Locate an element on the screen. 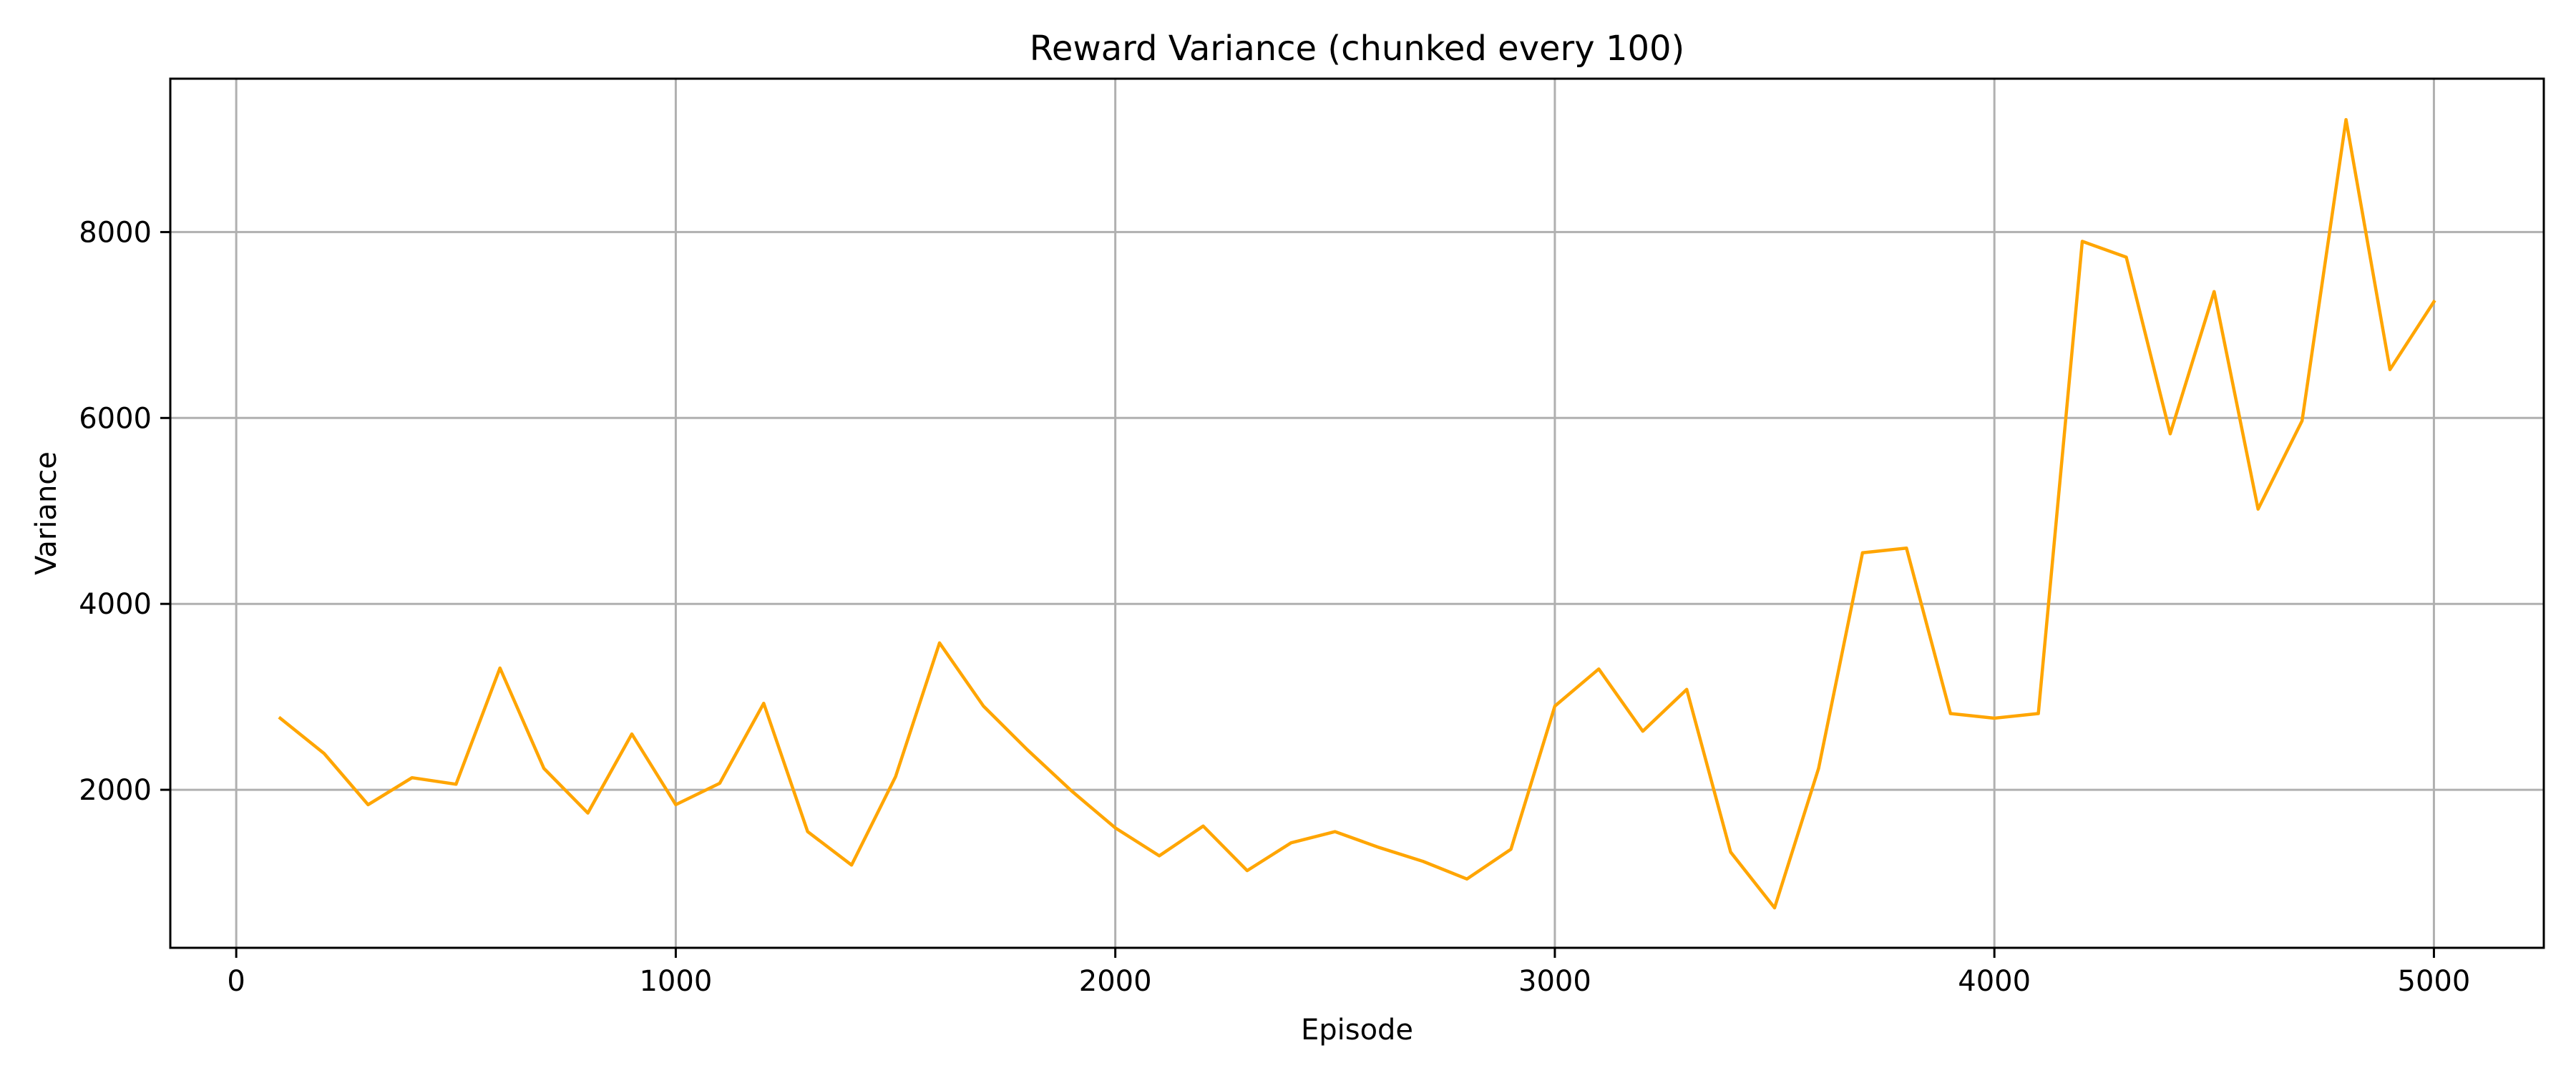 The image size is (2576, 1073). x-tick-label: 3000 is located at coordinates (1554, 981).